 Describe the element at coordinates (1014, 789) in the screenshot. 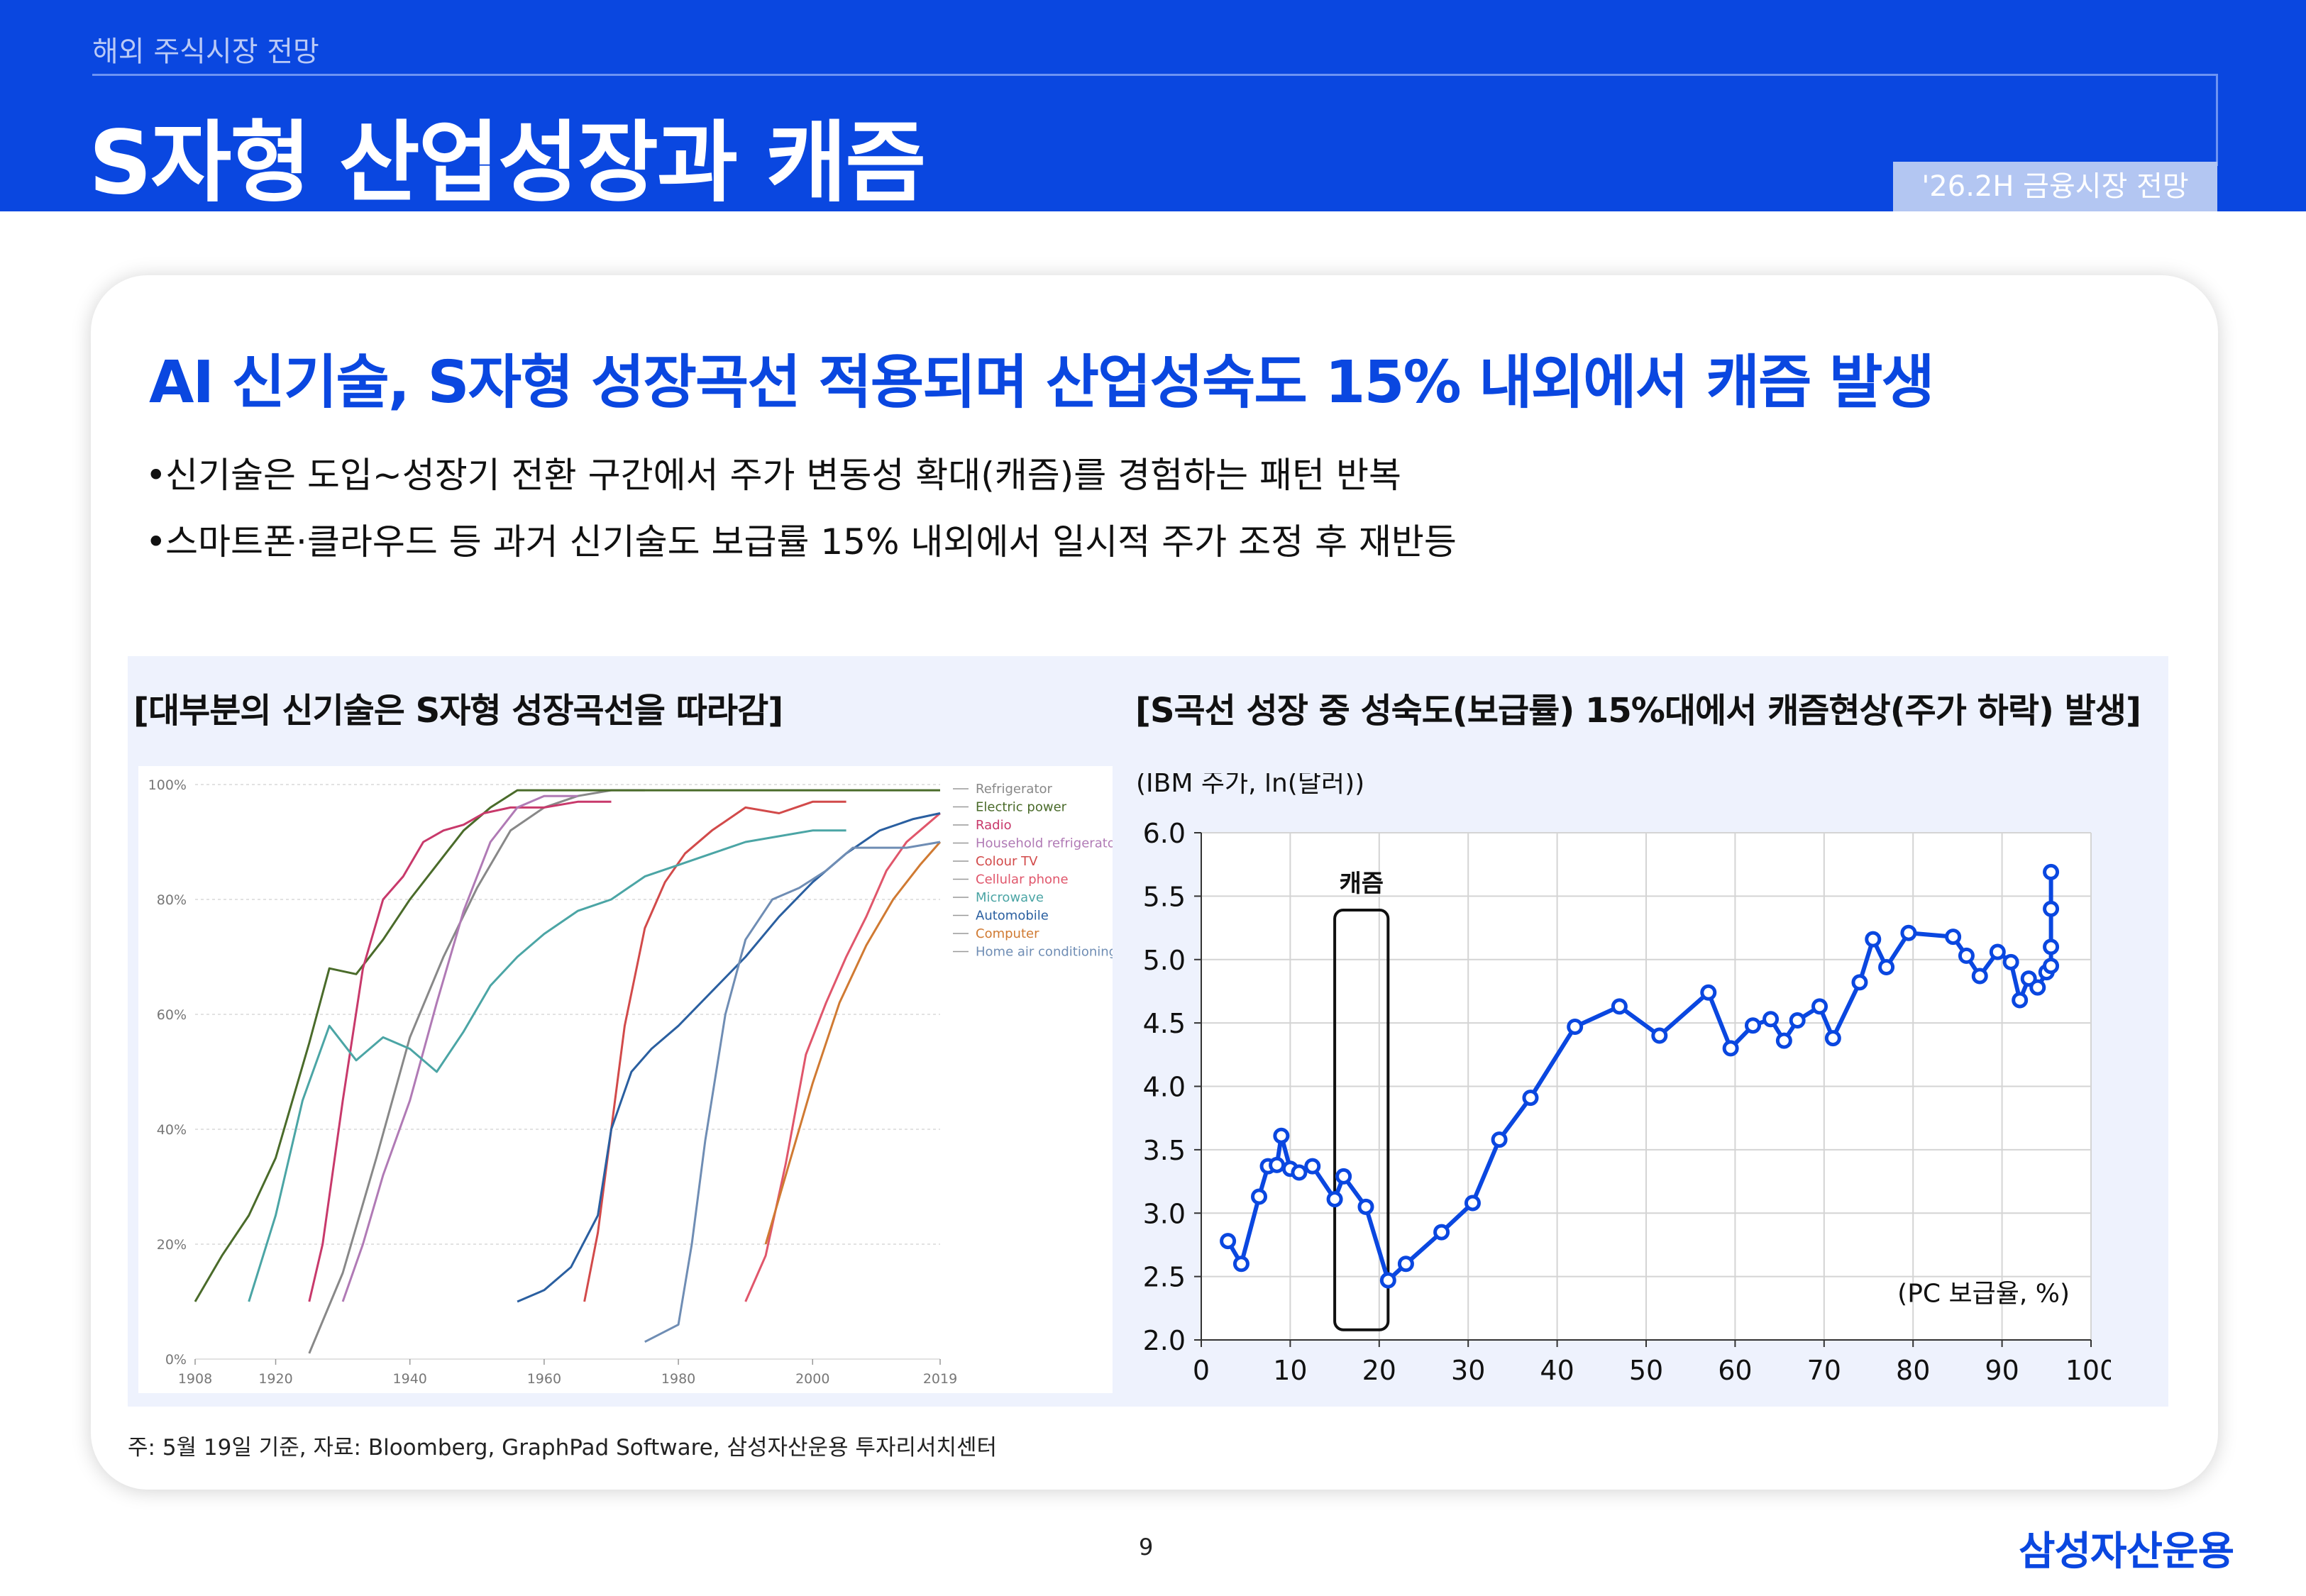

I see `legend-label: Refrigerator` at that location.